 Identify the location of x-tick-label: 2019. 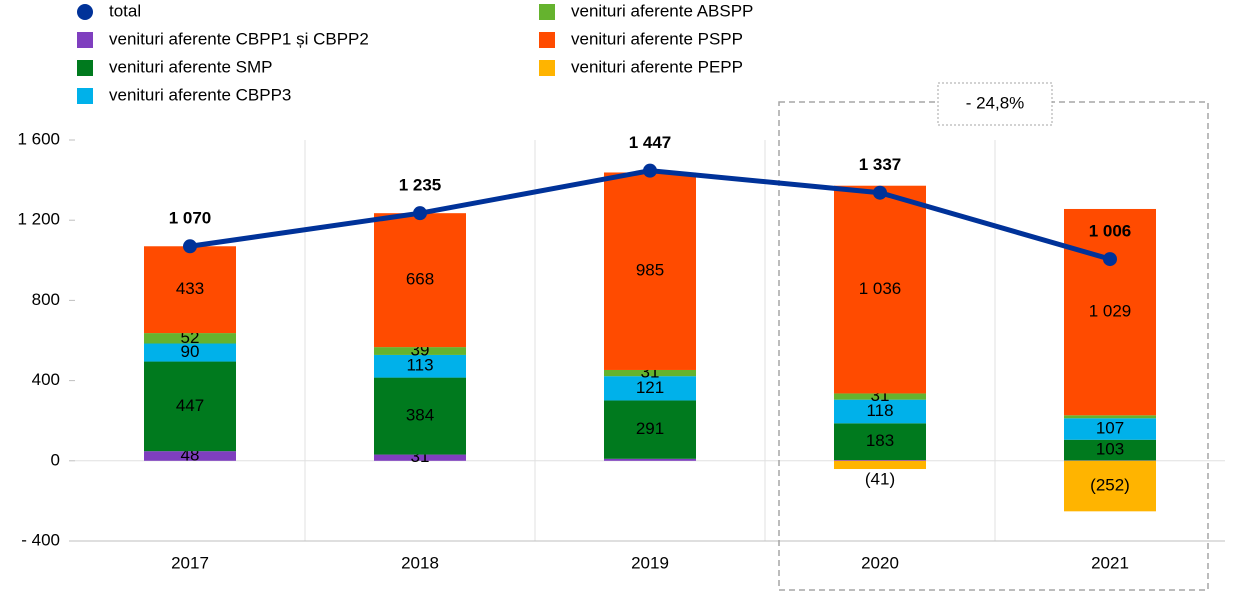
(650, 562).